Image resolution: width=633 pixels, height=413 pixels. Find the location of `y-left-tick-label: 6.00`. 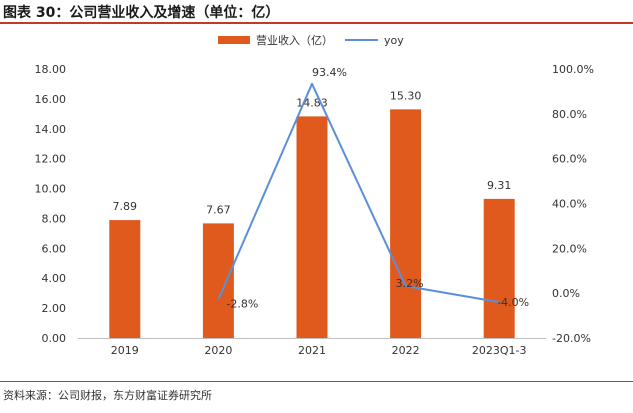

y-left-tick-label: 6.00 is located at coordinates (54, 248).